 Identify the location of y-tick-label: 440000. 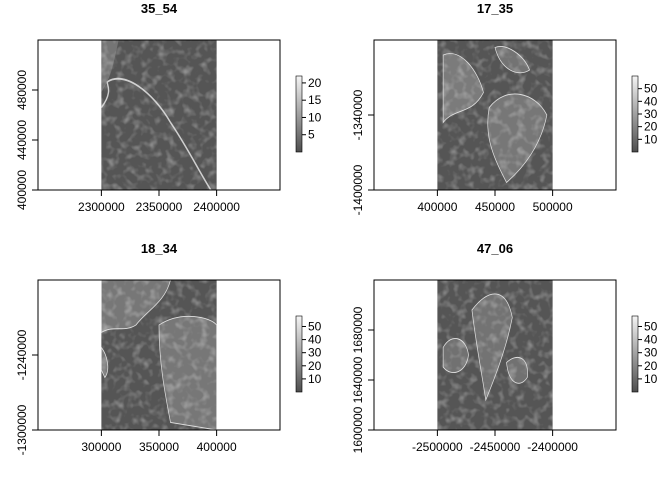
(22, 140).